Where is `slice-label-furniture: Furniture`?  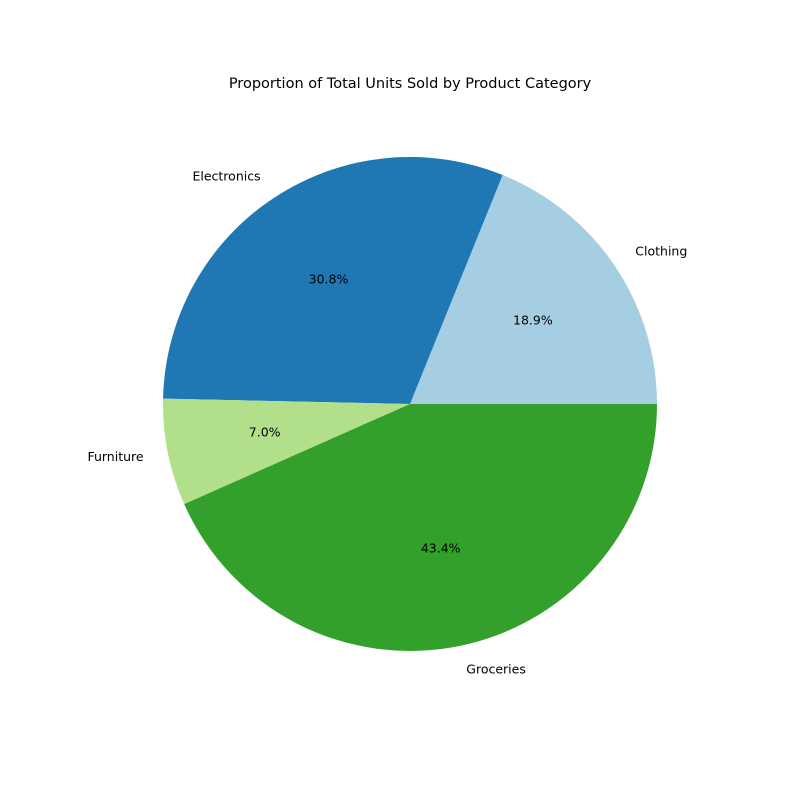 slice-label-furniture: Furniture is located at coordinates (115, 456).